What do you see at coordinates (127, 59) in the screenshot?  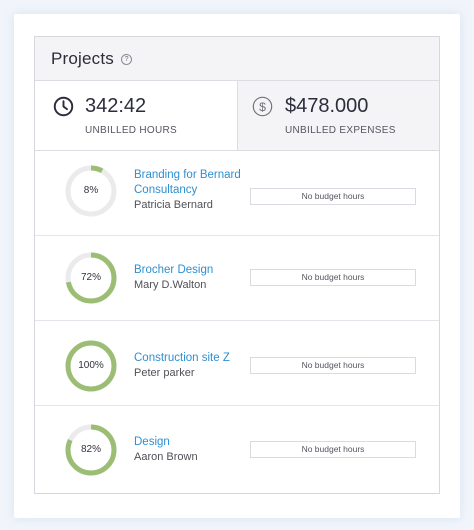 I see `question-circle-icon: ?` at bounding box center [127, 59].